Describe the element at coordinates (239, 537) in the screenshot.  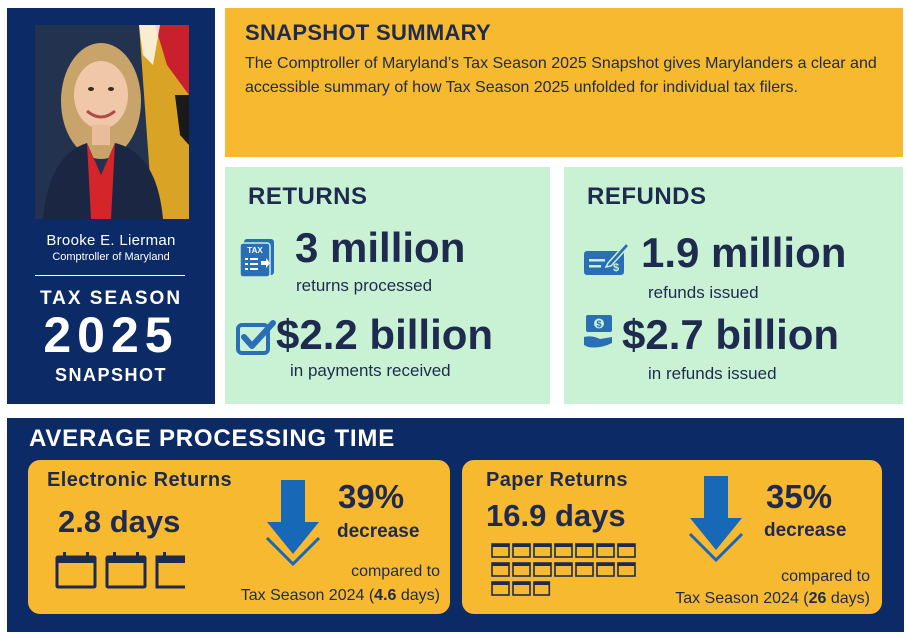
I see `electronic-returns-card: Electronic Returns 2.8 days` at that location.